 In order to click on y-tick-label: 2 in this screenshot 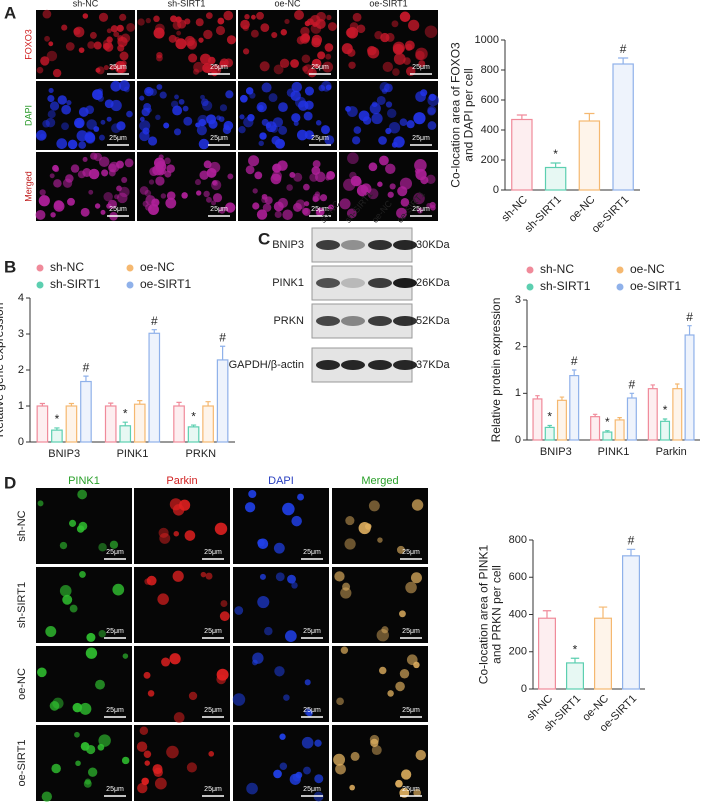, I will do `click(518, 347)`.